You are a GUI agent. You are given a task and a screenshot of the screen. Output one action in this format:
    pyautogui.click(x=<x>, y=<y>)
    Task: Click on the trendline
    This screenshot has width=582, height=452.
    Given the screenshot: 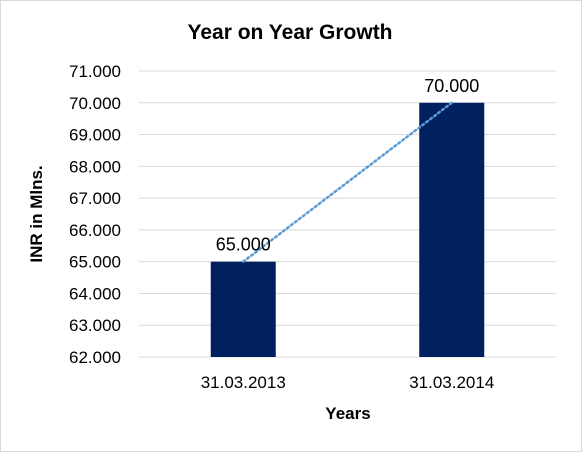 What is the action you would take?
    pyautogui.click(x=347, y=182)
    